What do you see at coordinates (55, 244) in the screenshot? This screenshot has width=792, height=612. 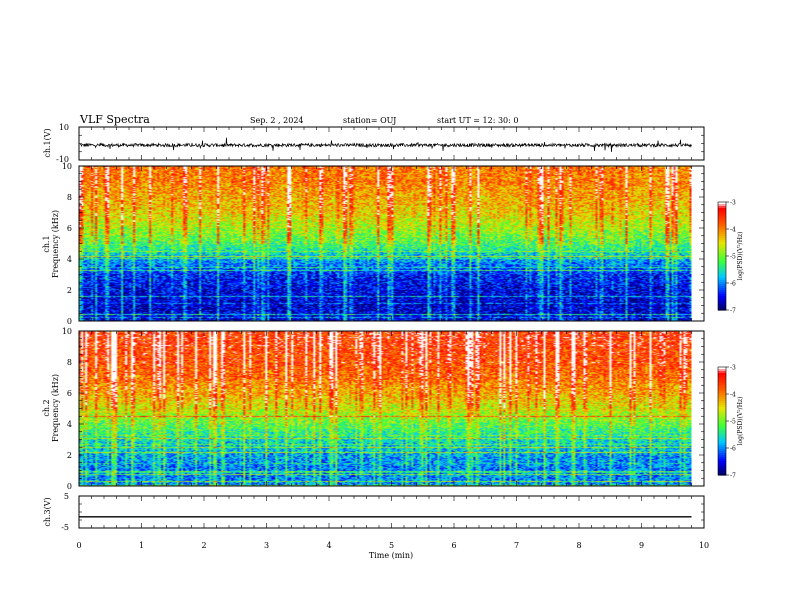 I see `ch1-frequency-label: Frequency (kHz)` at bounding box center [55, 244].